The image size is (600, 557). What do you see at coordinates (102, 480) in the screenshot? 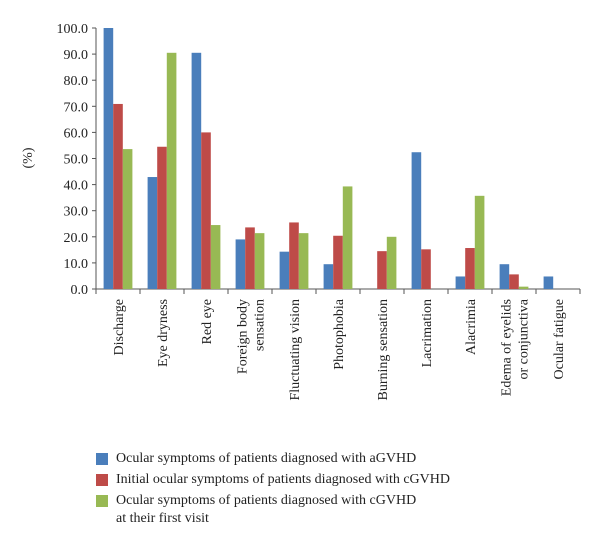
I see `legend-swatch-cgvhd-initial` at bounding box center [102, 480].